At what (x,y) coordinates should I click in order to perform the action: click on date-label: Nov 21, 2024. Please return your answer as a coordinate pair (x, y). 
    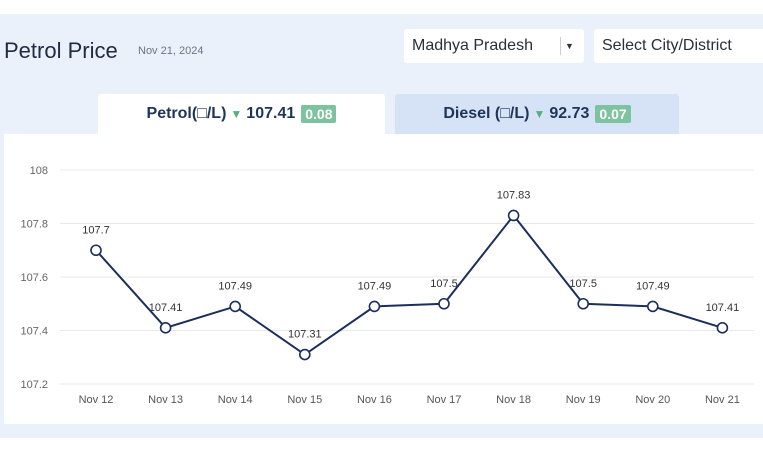
    Looking at the image, I should click on (171, 51).